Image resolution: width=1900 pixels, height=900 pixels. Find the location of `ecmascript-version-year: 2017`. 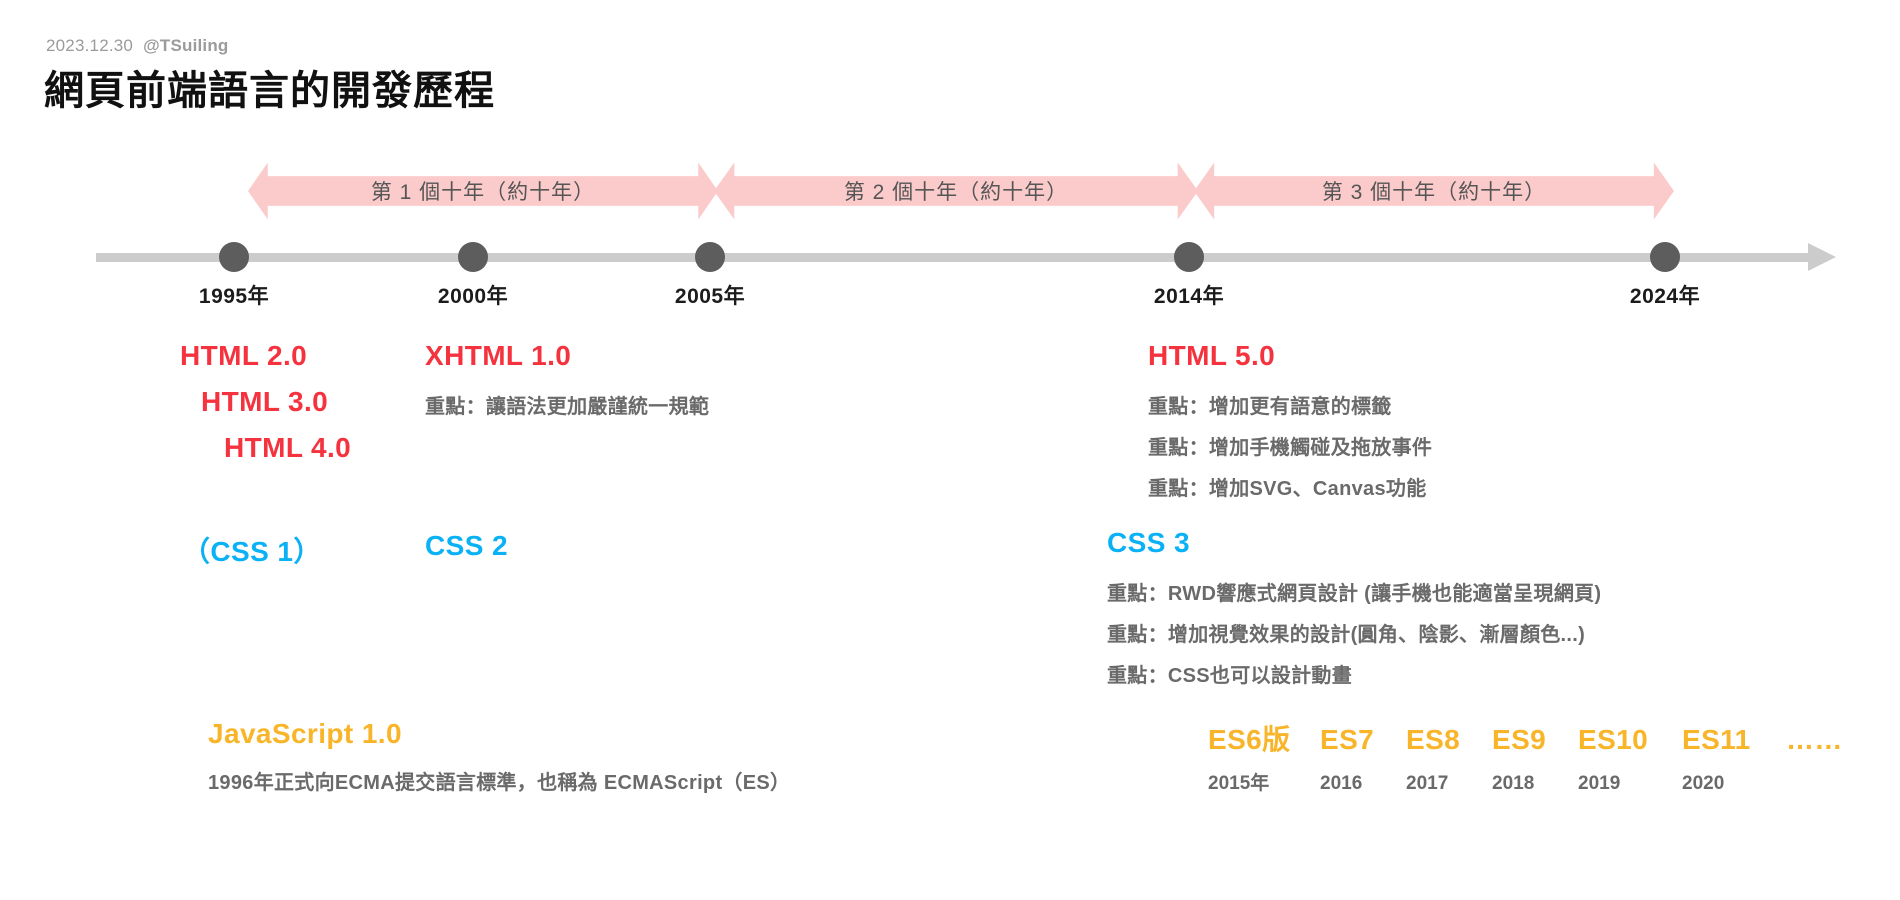

ecmascript-version-year: 2017 is located at coordinates (1427, 783).